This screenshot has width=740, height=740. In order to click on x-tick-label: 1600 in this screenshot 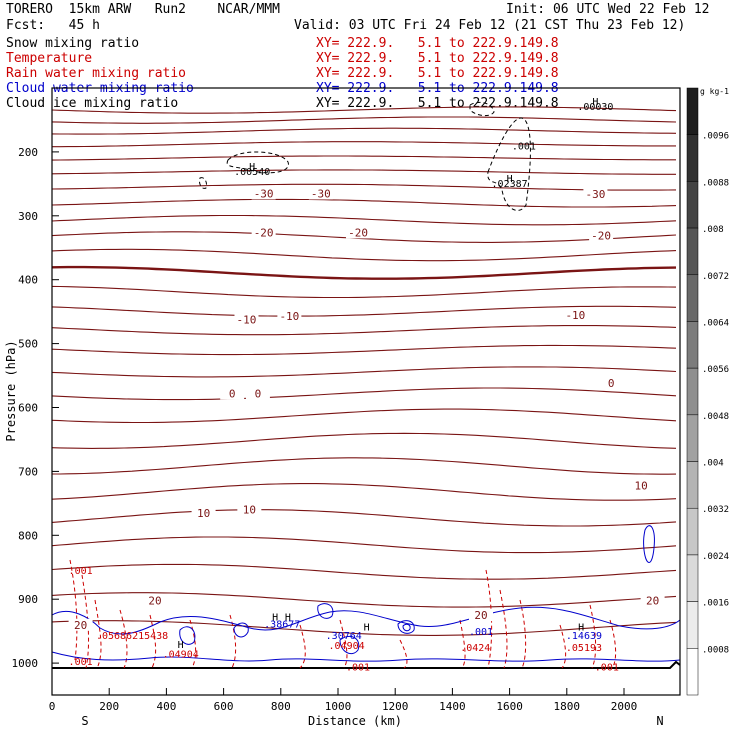, I will do `click(509, 706)`.